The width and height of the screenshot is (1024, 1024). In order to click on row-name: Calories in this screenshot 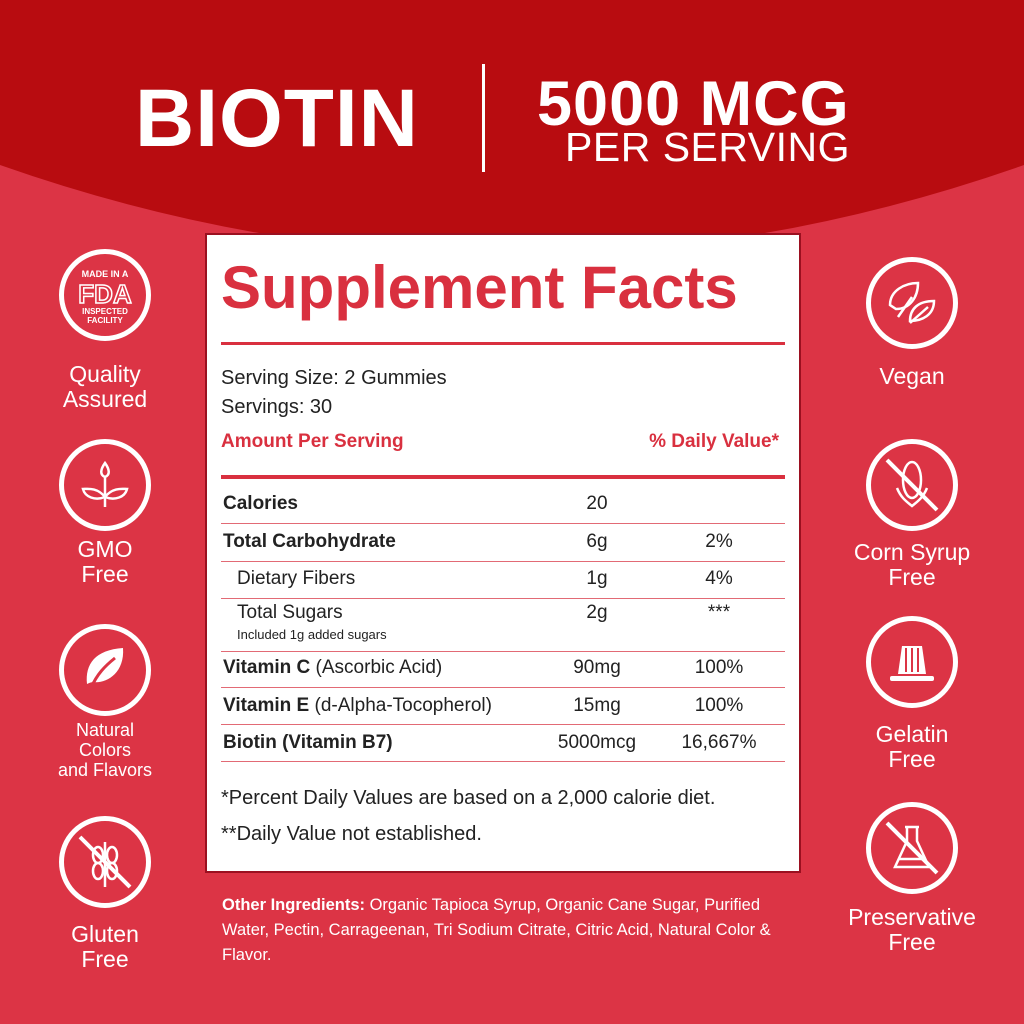, I will do `click(260, 504)`.